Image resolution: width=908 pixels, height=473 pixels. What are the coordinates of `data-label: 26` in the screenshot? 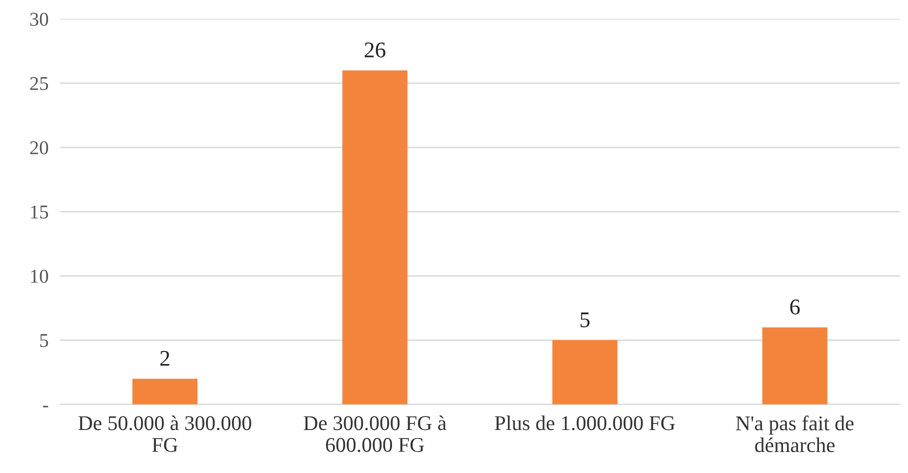 It's located at (375, 50).